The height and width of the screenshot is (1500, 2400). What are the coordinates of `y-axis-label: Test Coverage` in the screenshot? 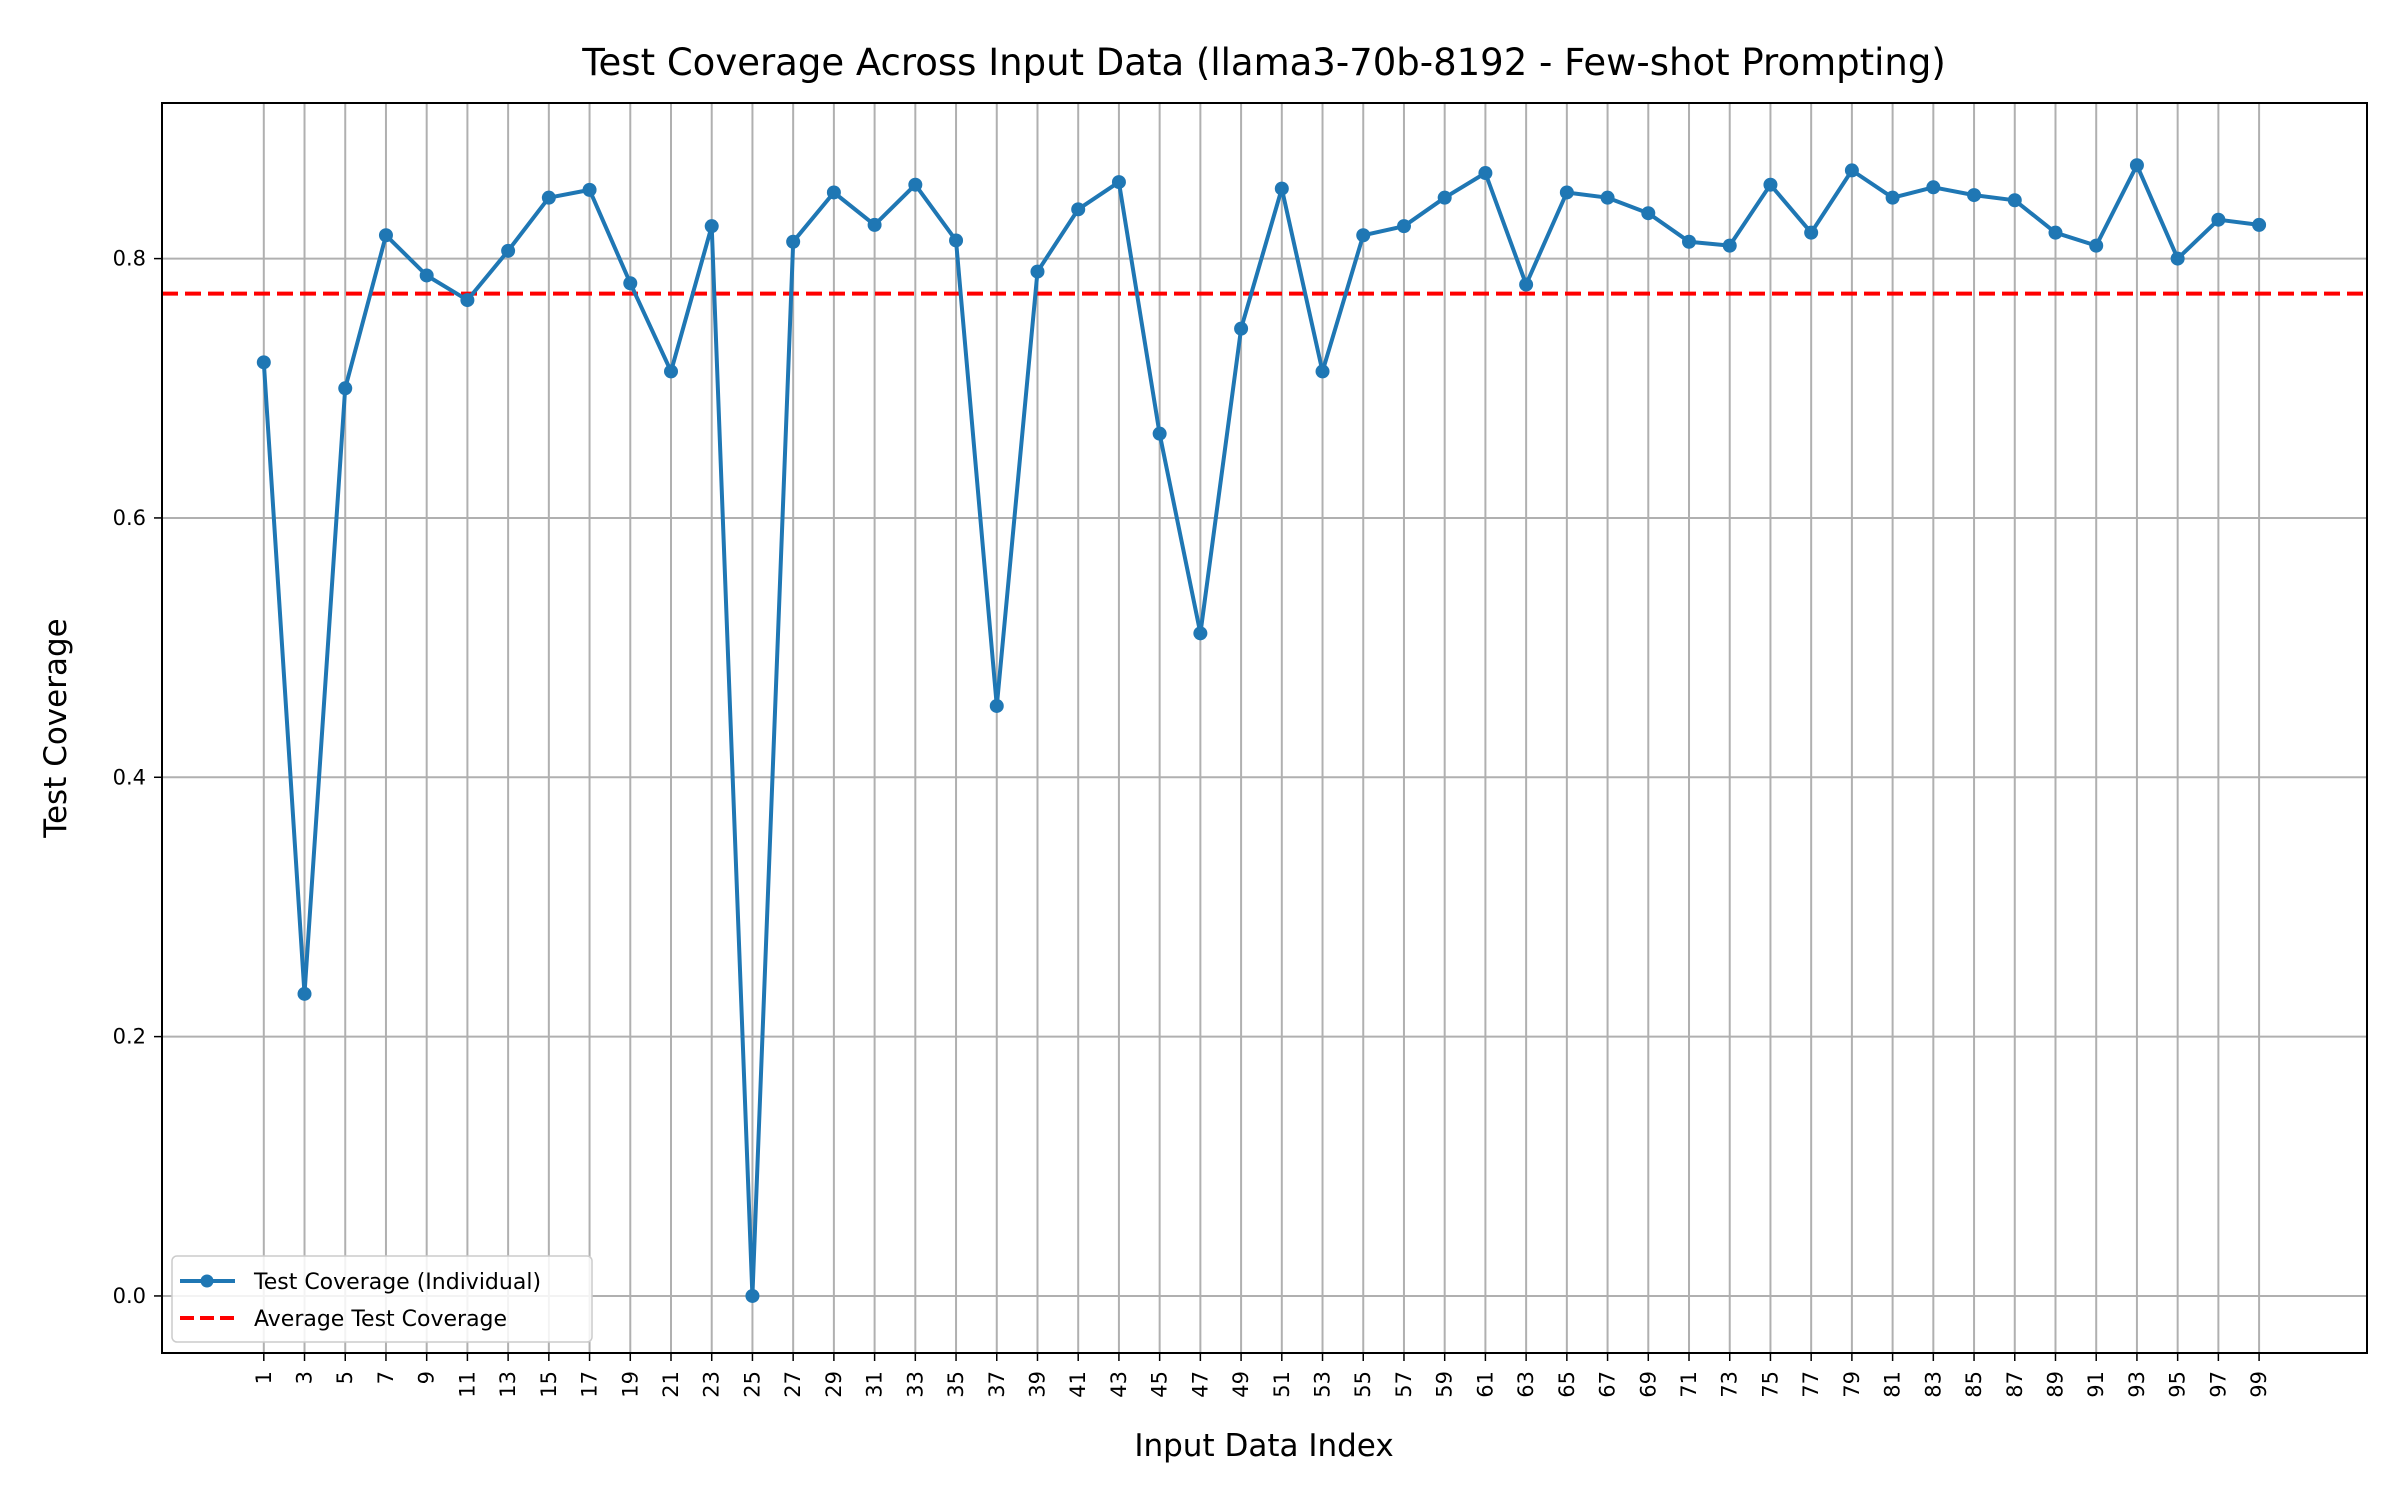 It's located at (56, 728).